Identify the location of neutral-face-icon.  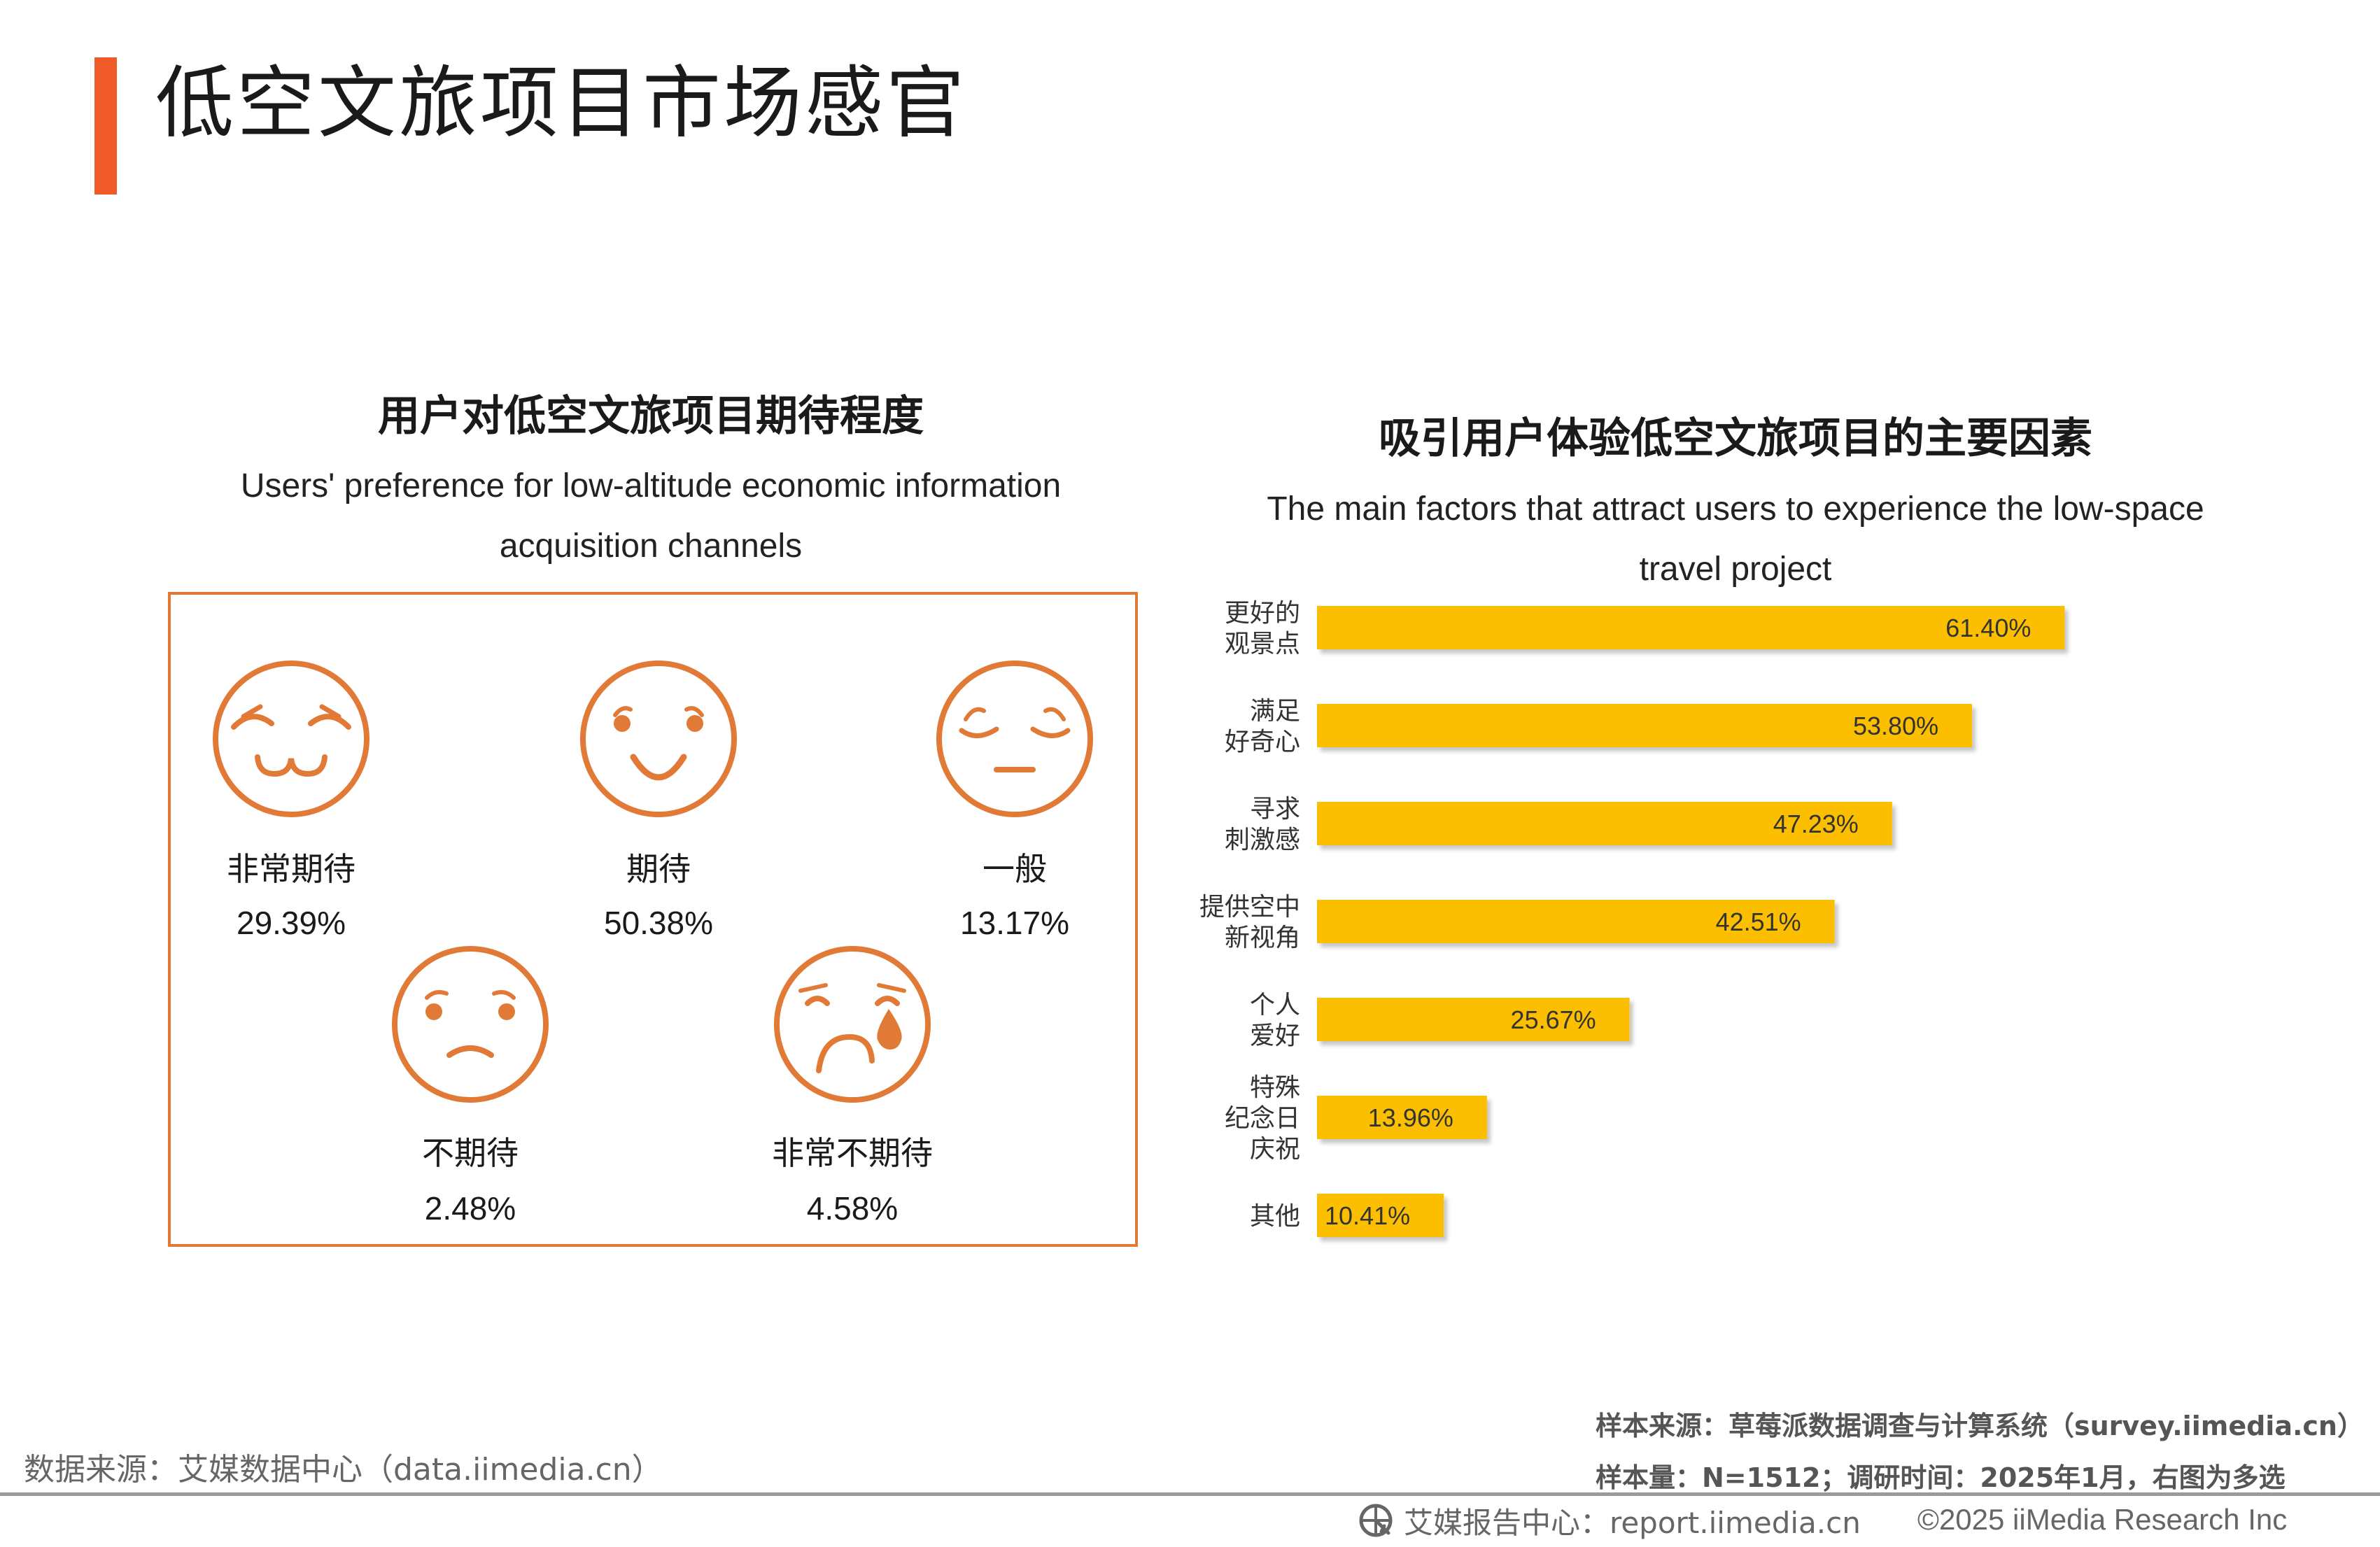
(1014, 739).